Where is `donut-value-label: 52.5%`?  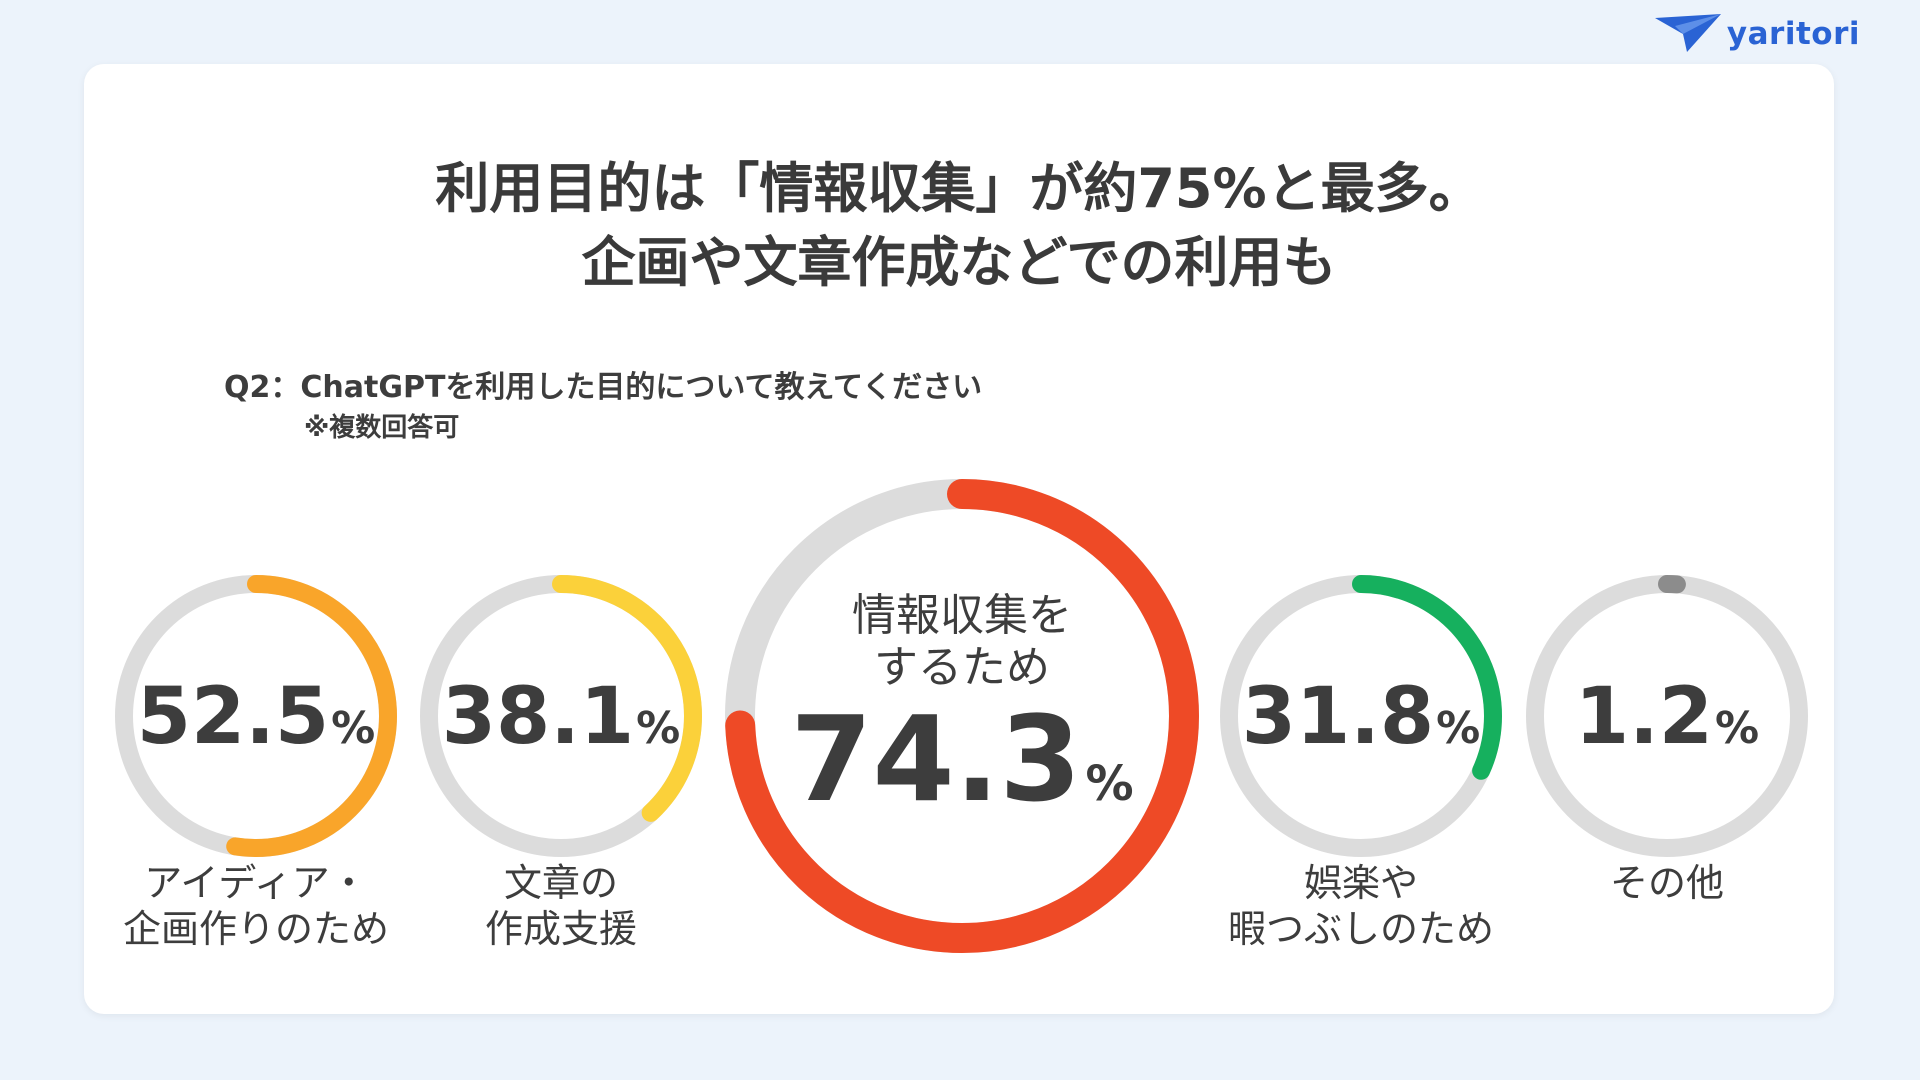 donut-value-label: 52.5% is located at coordinates (256, 717).